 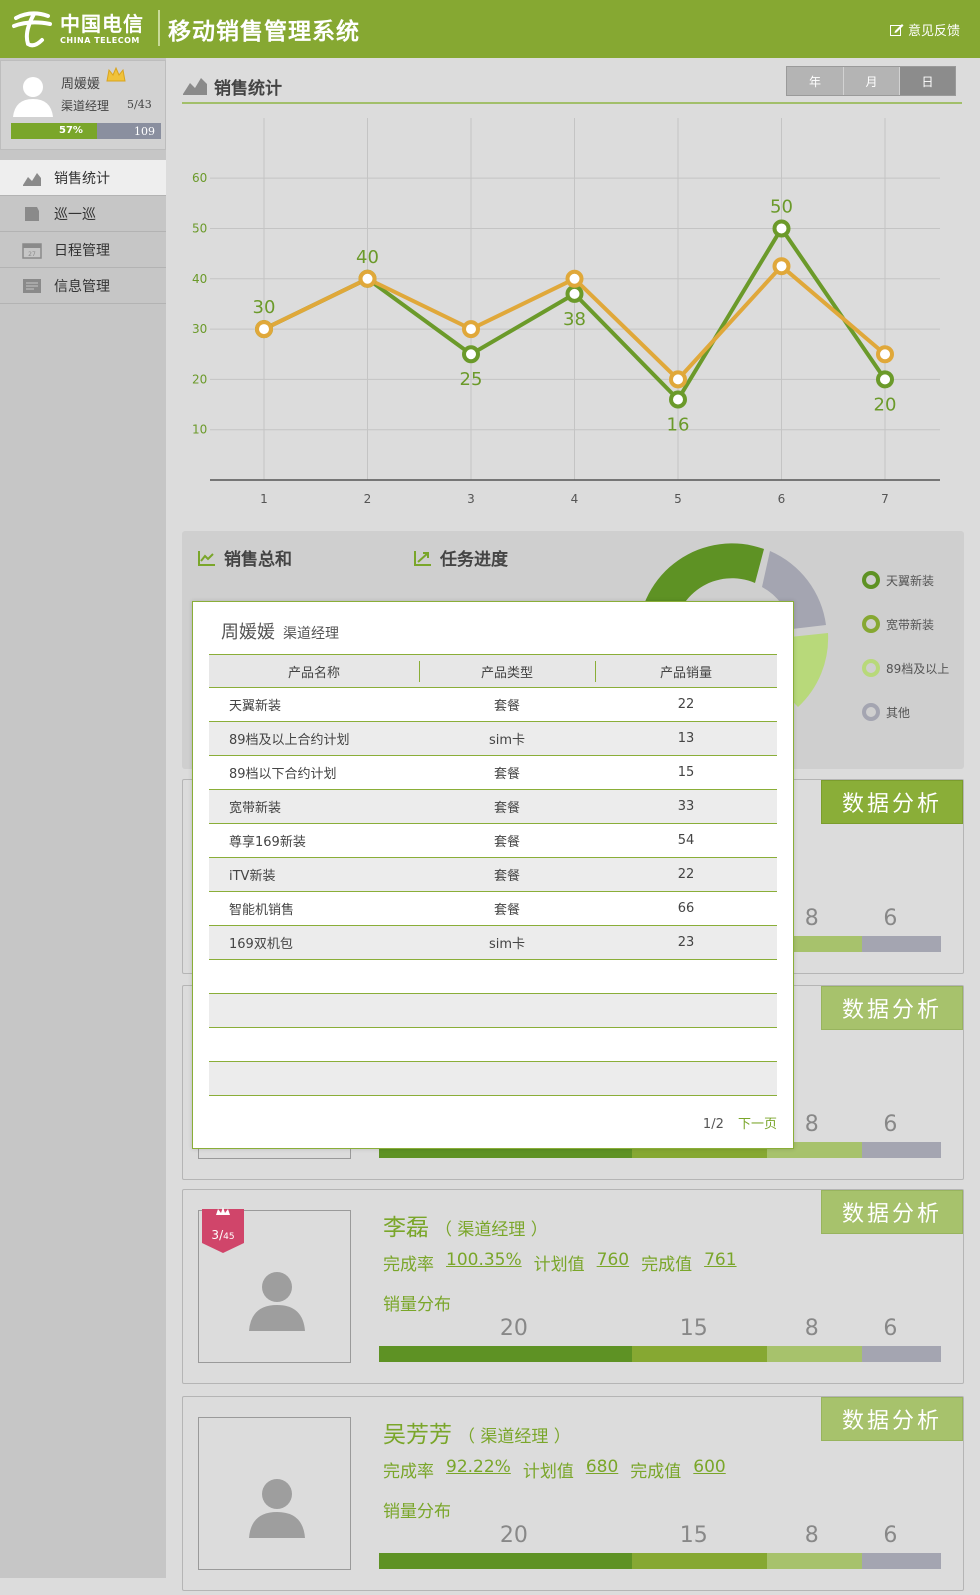 What do you see at coordinates (258, 560) in the screenshot?
I see `tab-sales-total-label: 销售总和` at bounding box center [258, 560].